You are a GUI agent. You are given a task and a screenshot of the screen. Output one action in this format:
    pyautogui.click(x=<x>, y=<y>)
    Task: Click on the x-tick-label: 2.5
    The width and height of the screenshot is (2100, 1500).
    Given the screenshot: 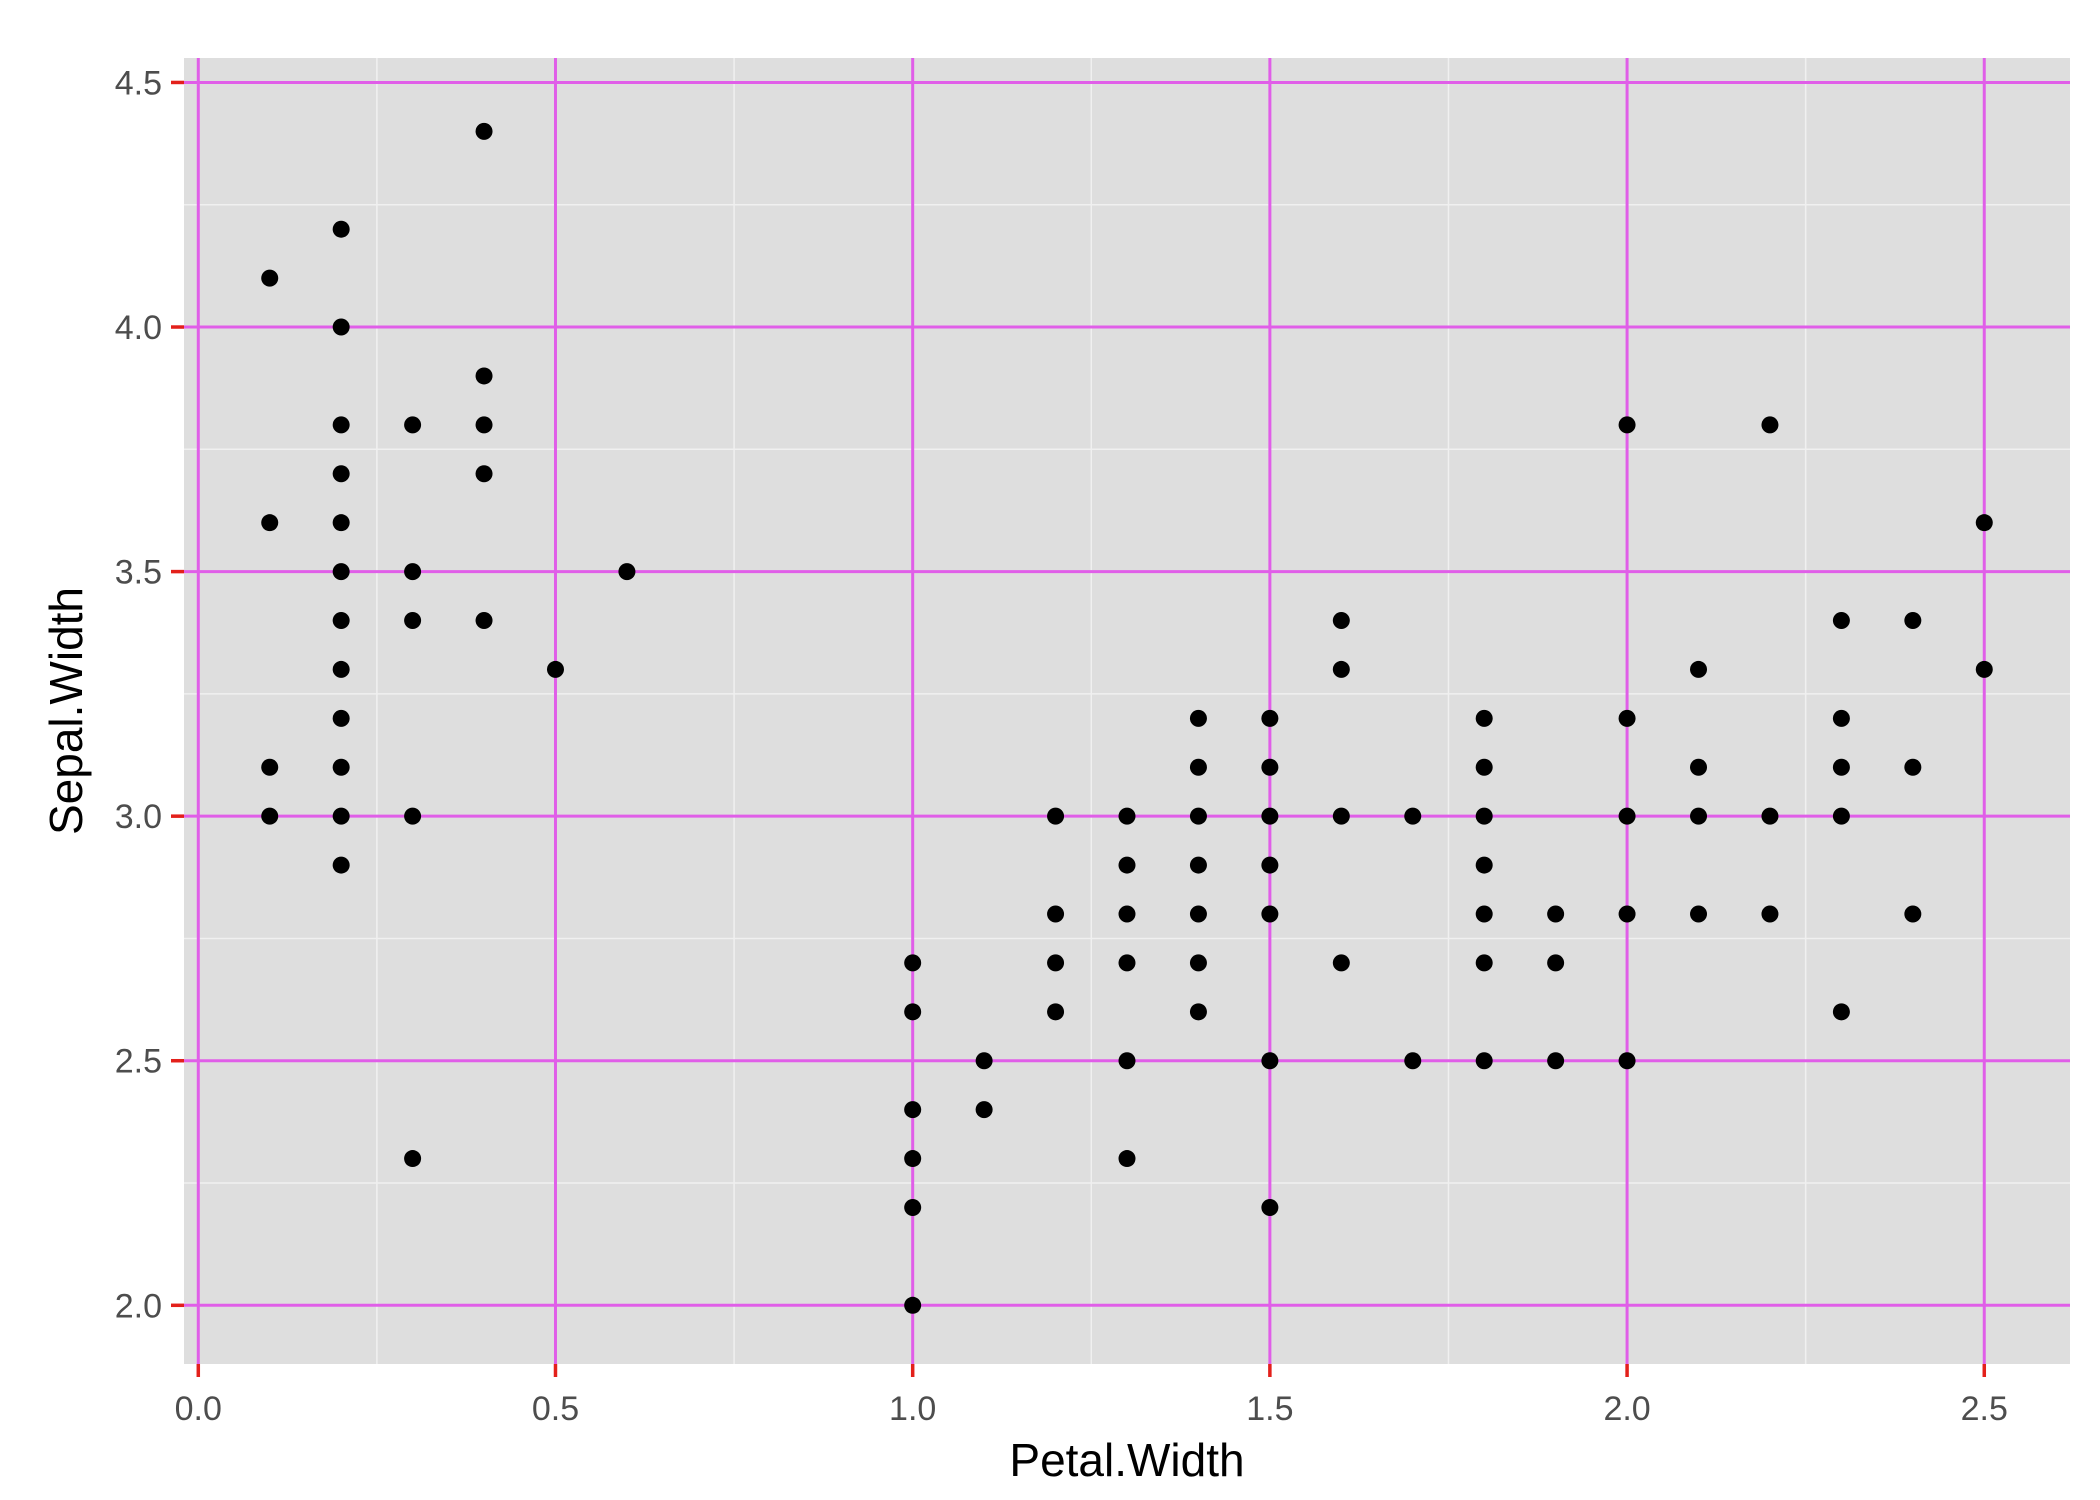 What is the action you would take?
    pyautogui.click(x=1984, y=1409)
    